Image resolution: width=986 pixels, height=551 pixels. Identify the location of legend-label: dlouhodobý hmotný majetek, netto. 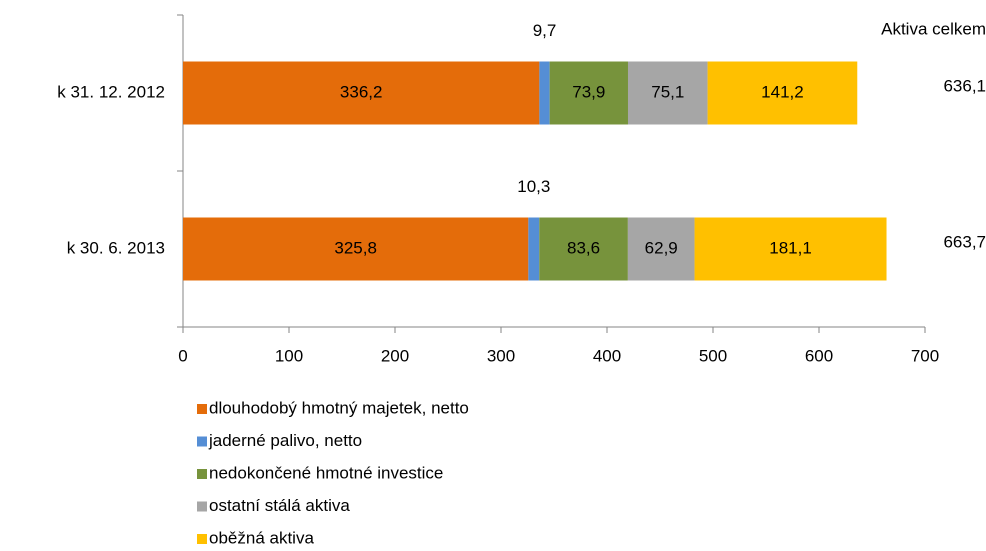
(339, 407).